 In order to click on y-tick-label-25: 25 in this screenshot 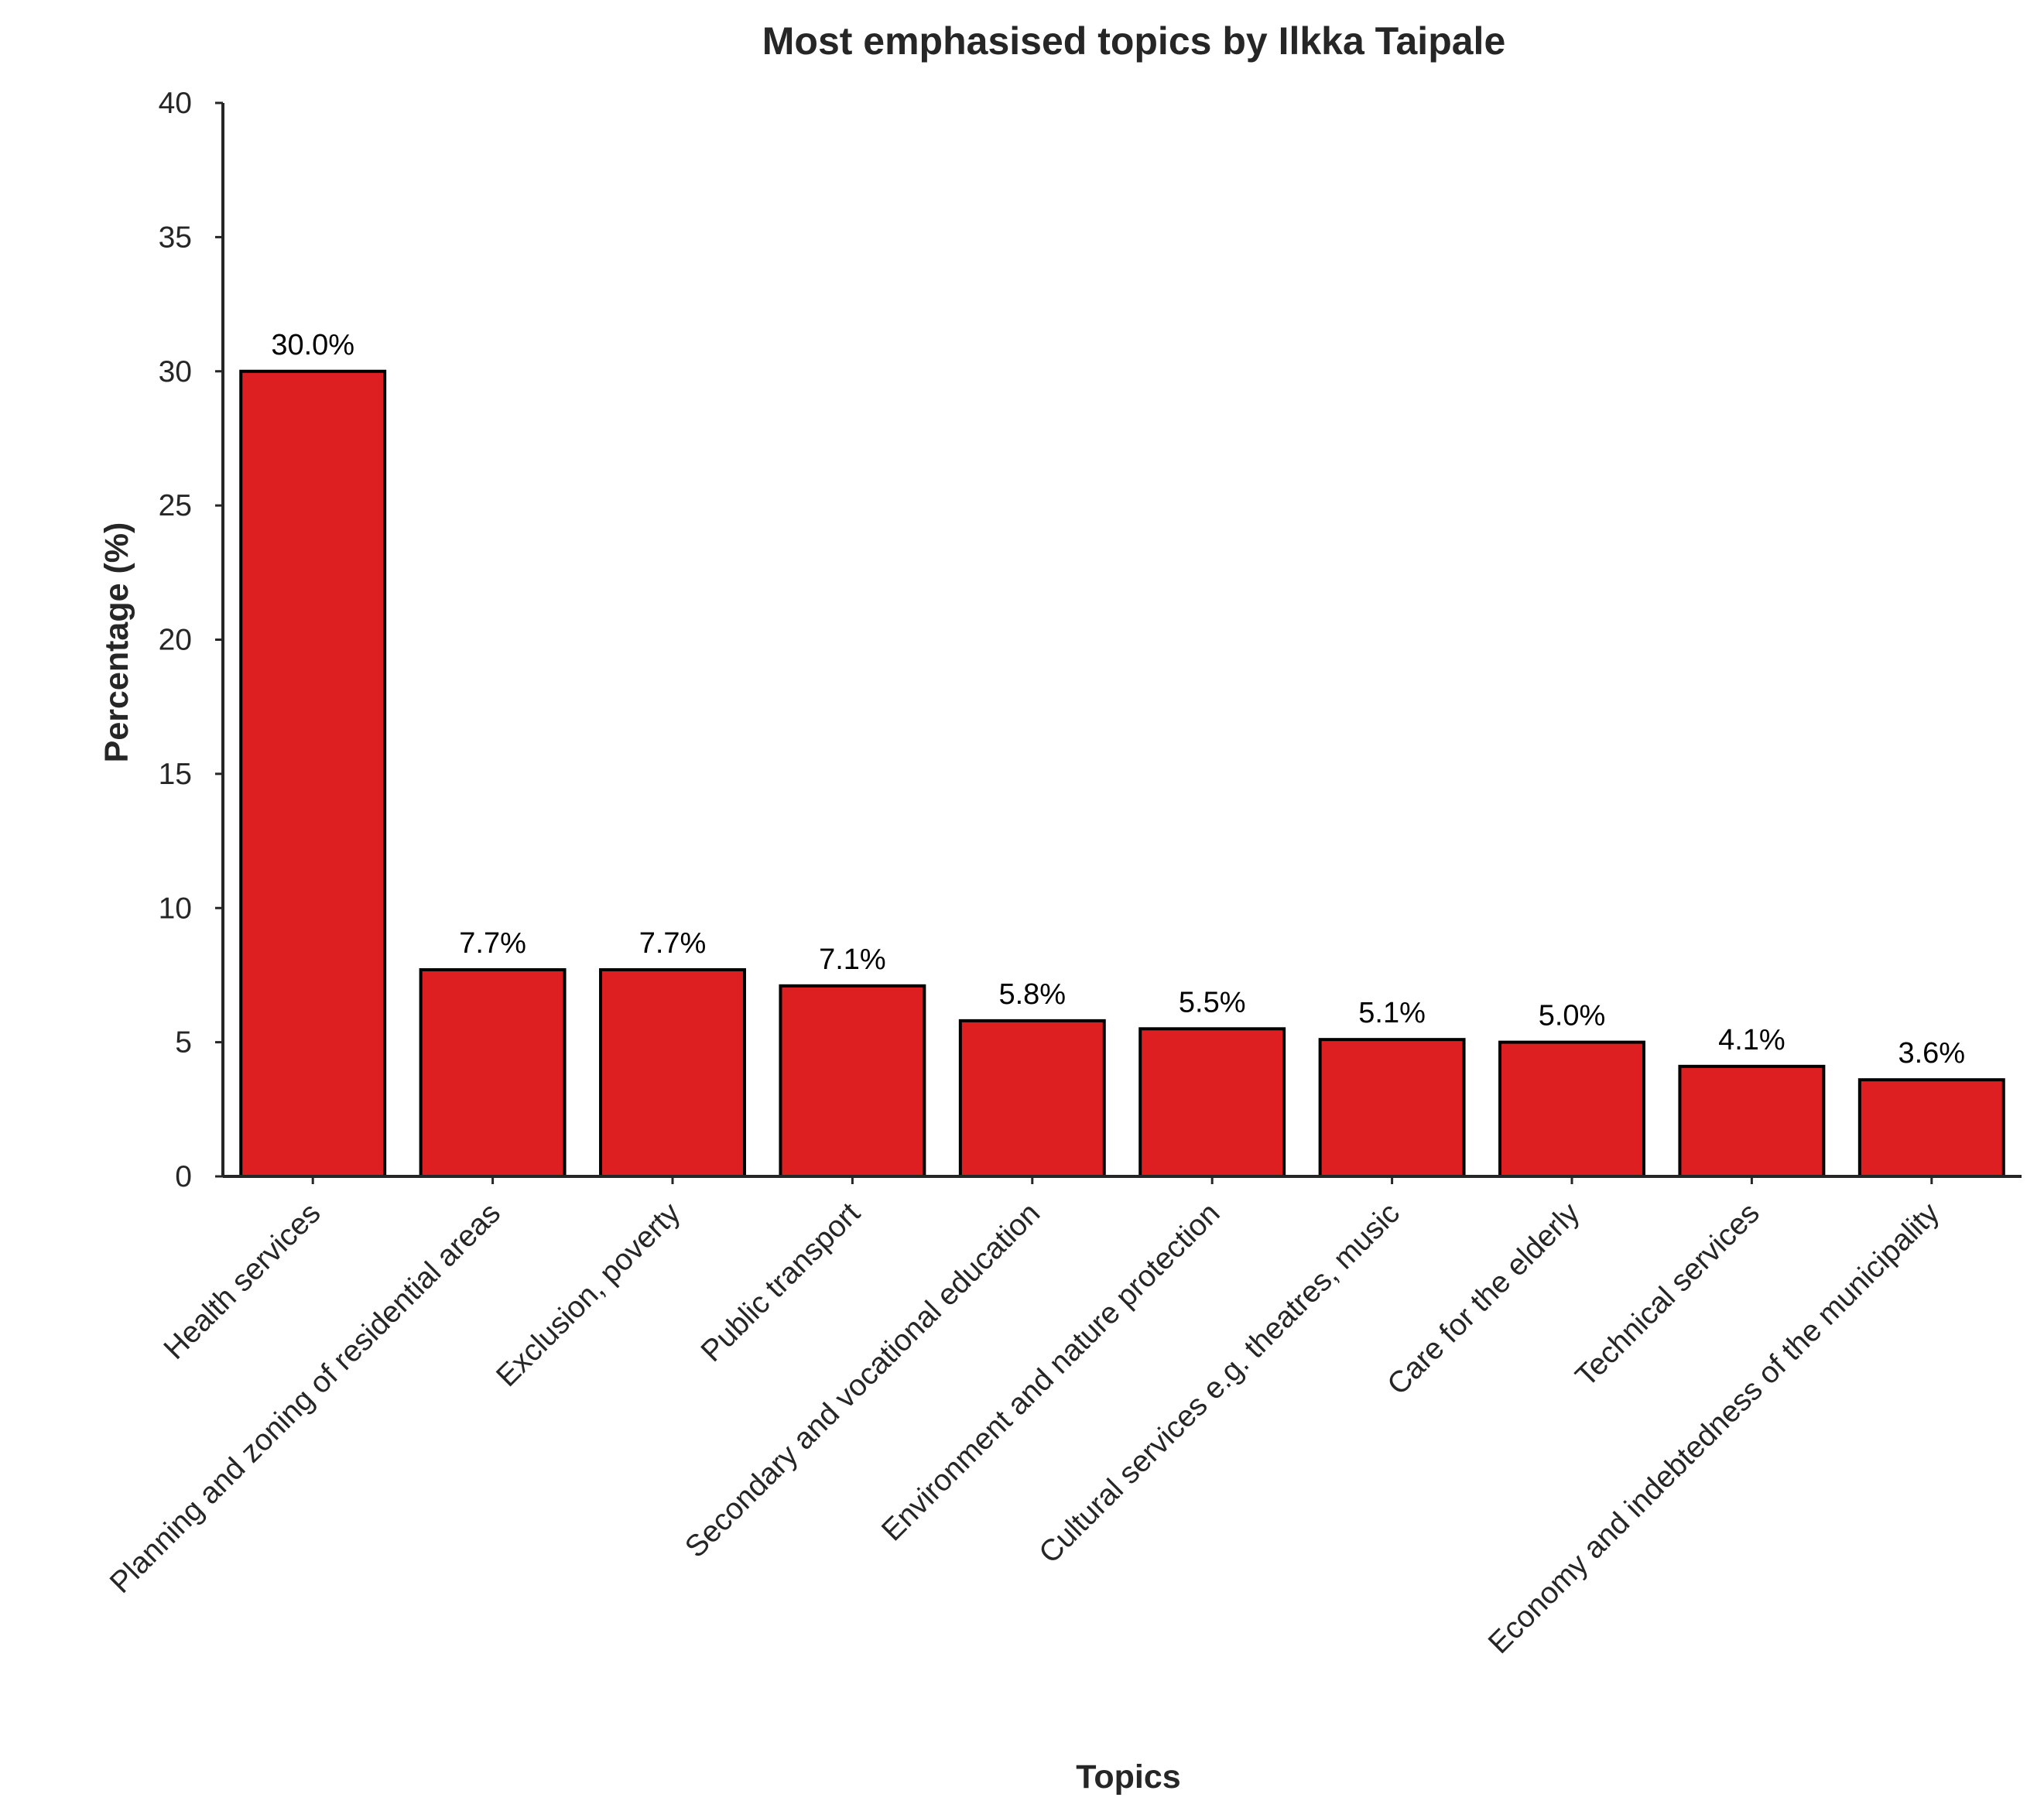, I will do `click(175, 505)`.